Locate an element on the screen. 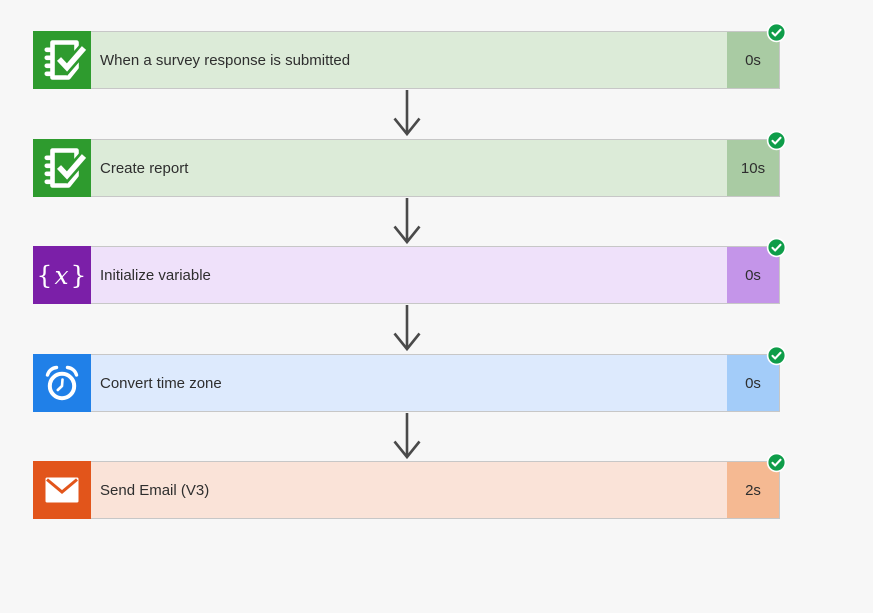 This screenshot has height=613, width=873. flow-step-5: Send Email (V3) 2s is located at coordinates (410, 485).